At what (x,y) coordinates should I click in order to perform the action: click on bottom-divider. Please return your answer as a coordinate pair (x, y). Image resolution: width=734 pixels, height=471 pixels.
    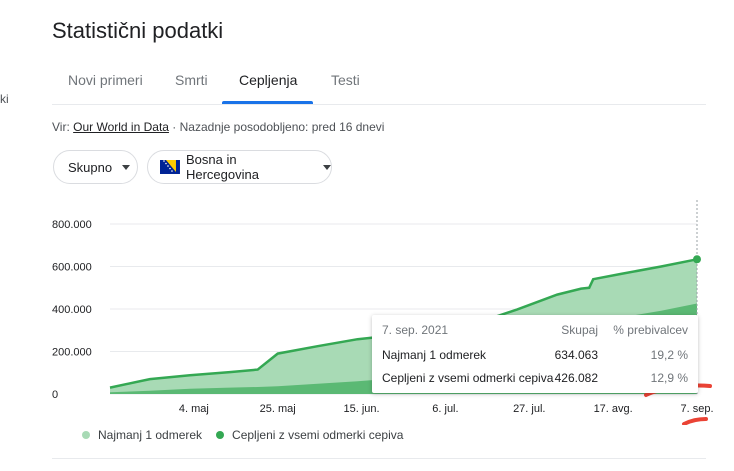
    Looking at the image, I should click on (379, 458).